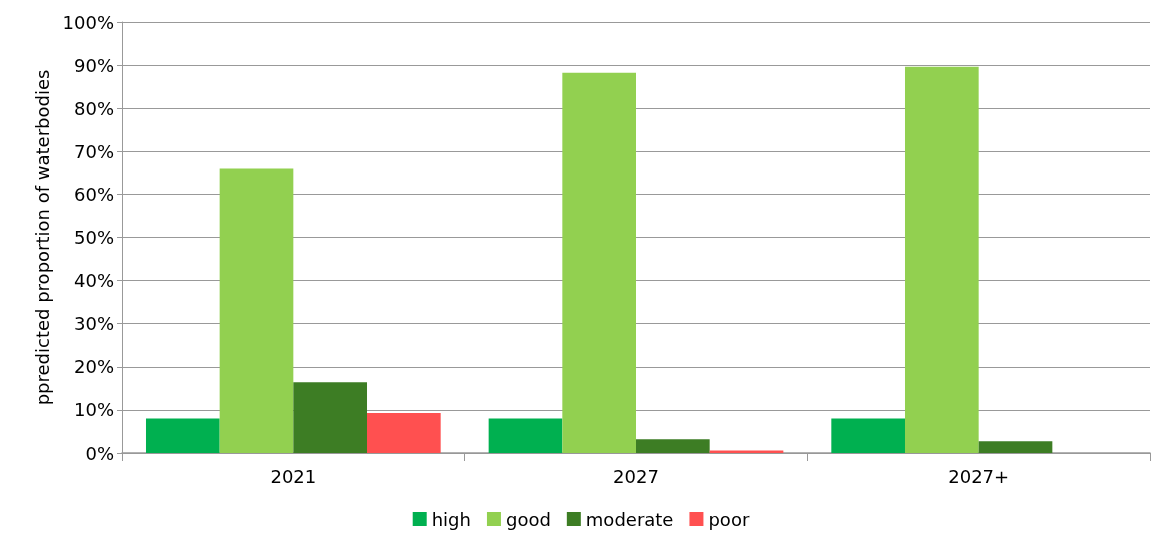  Describe the element at coordinates (93, 324) in the screenshot. I see `y-tick-label: 30%` at that location.